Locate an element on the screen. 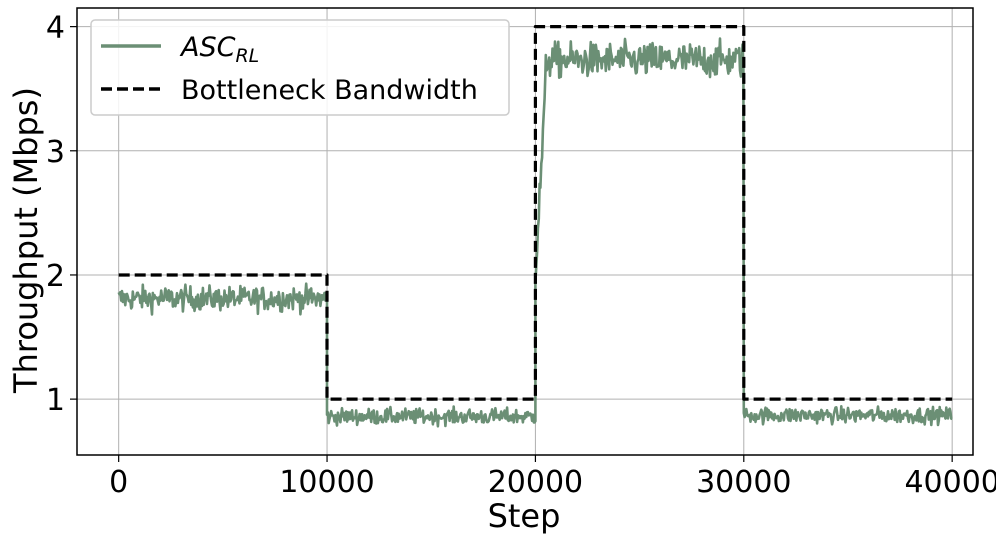 The image size is (996, 542). x-tick-label: 0 is located at coordinates (118, 482).